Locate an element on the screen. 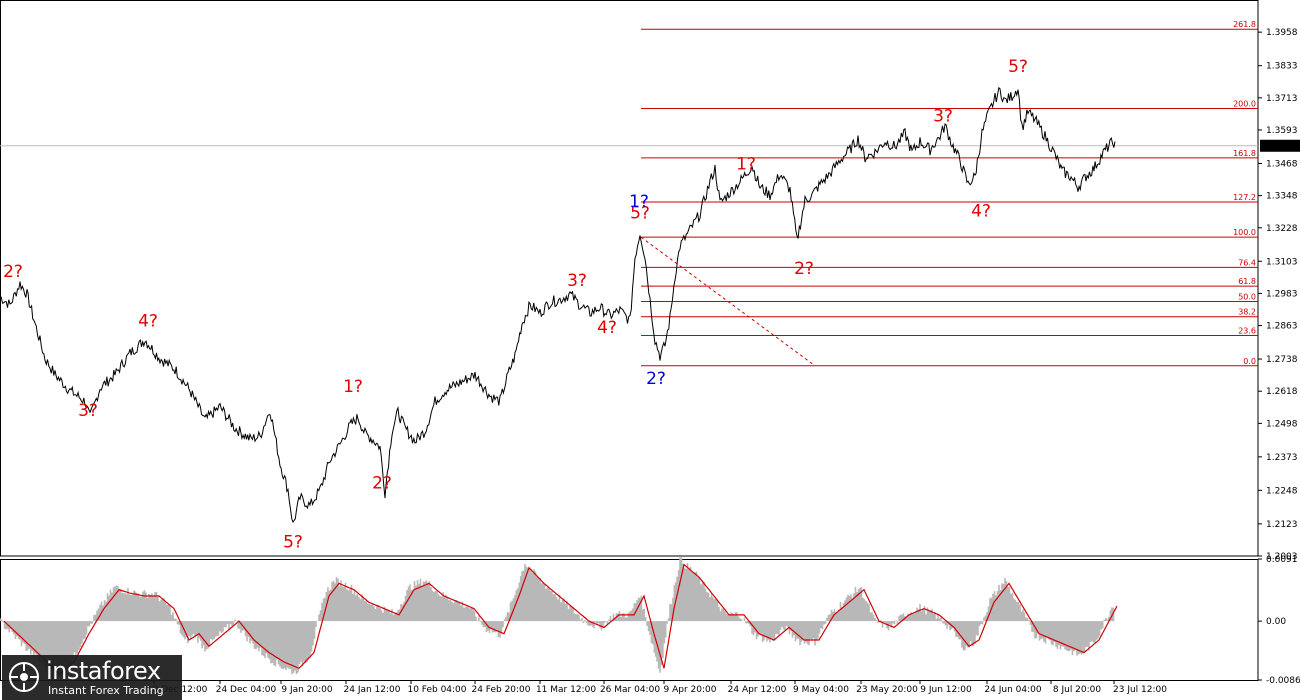 This screenshot has width=1300, height=700. time-axis-label-11: 23 May 20:00 is located at coordinates (887, 690).